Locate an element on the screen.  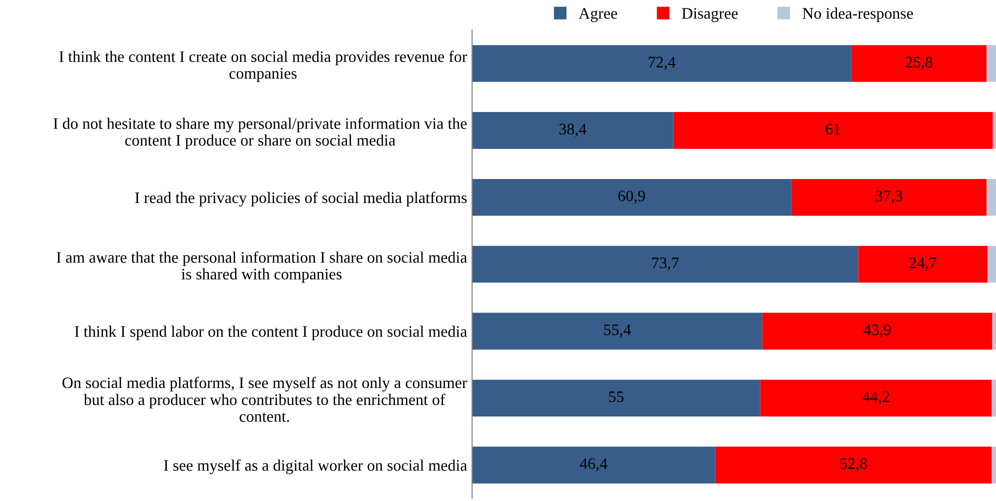
data-label: 38,4 is located at coordinates (572, 130).